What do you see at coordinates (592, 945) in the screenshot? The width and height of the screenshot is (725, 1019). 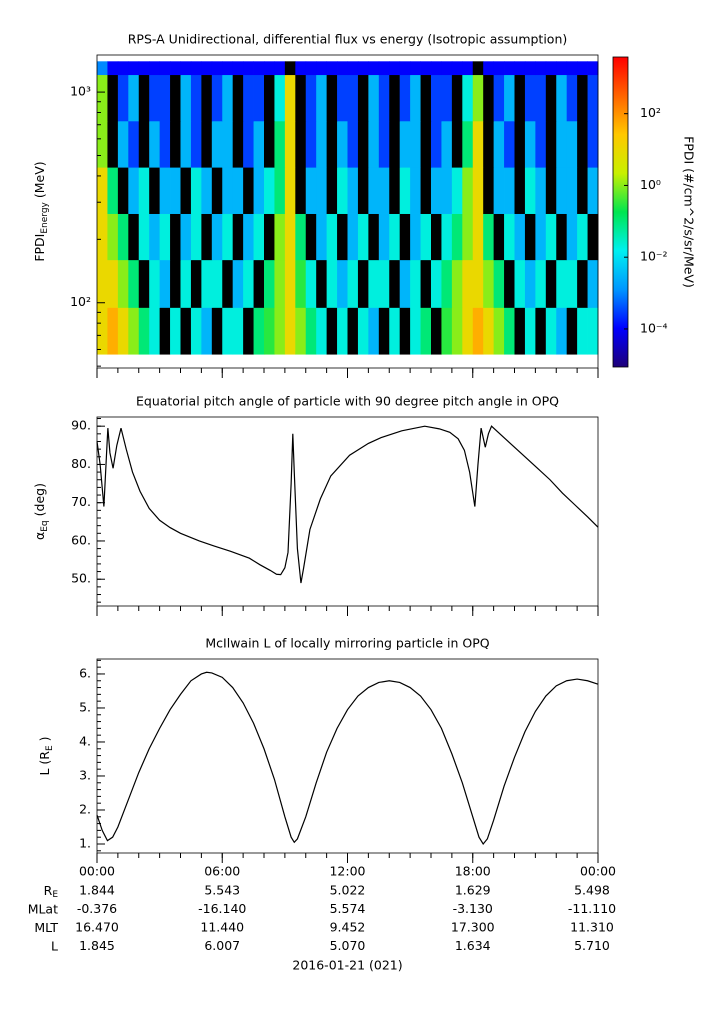 I see `ephem-value: 5.710` at bounding box center [592, 945].